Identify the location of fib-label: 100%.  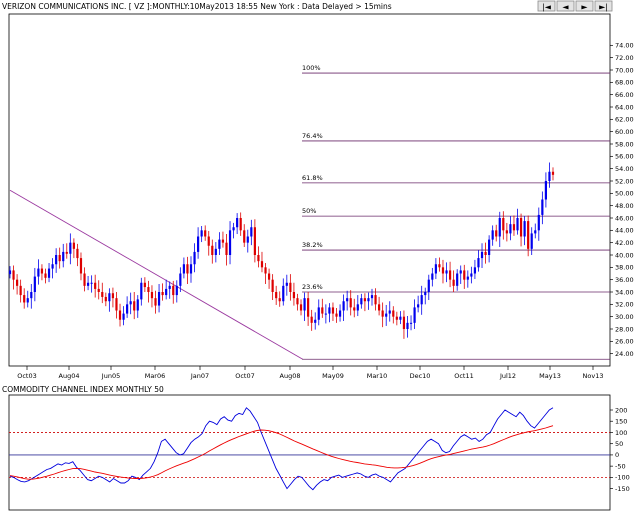
(311, 68).